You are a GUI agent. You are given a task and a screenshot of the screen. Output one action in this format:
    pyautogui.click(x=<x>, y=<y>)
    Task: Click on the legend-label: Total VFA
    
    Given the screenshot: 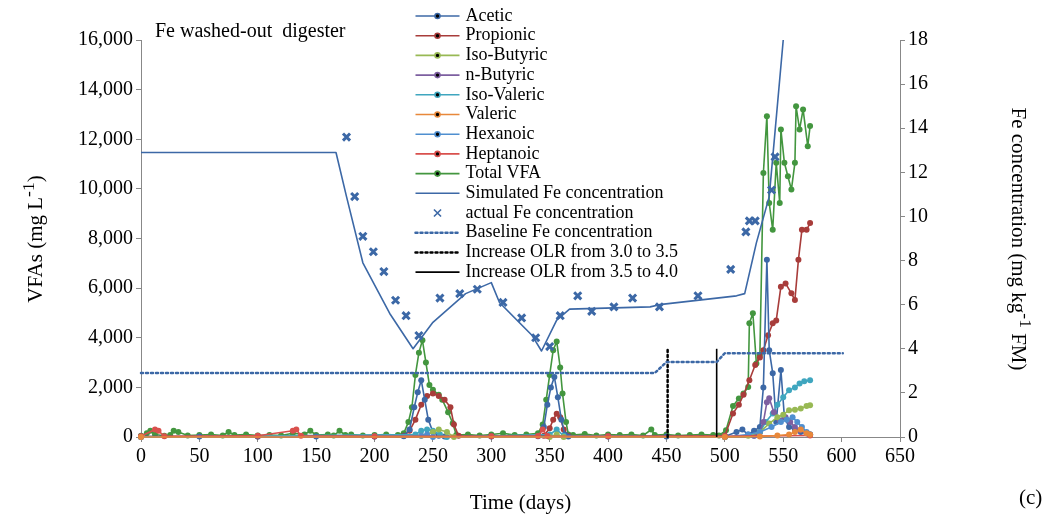 What is the action you would take?
    pyautogui.click(x=503, y=172)
    